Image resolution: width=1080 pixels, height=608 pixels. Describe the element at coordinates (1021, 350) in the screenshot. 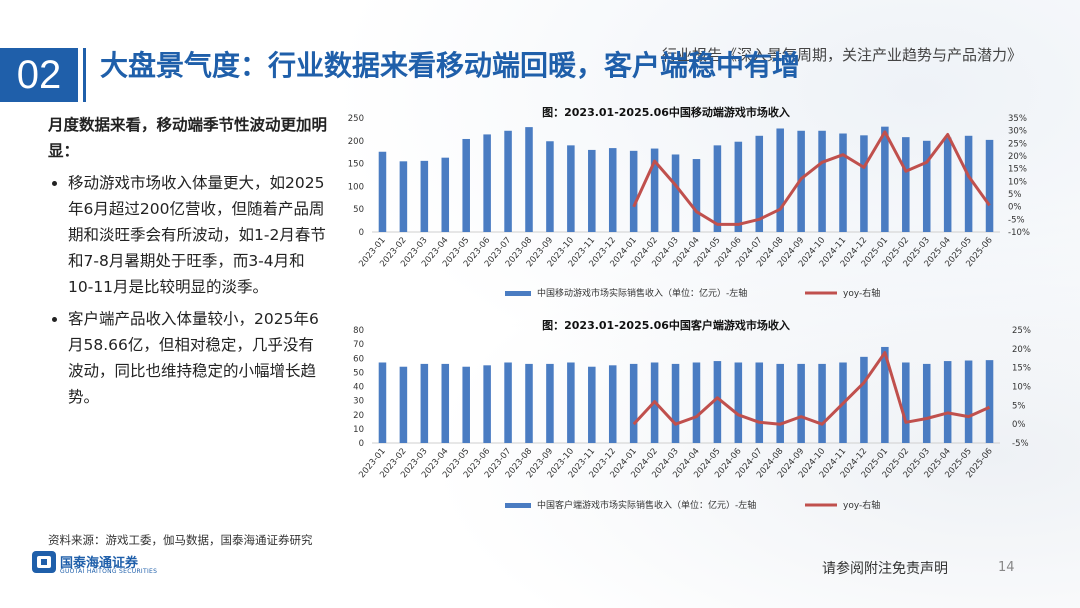

I see `right-axis-tick: 20%` at that location.